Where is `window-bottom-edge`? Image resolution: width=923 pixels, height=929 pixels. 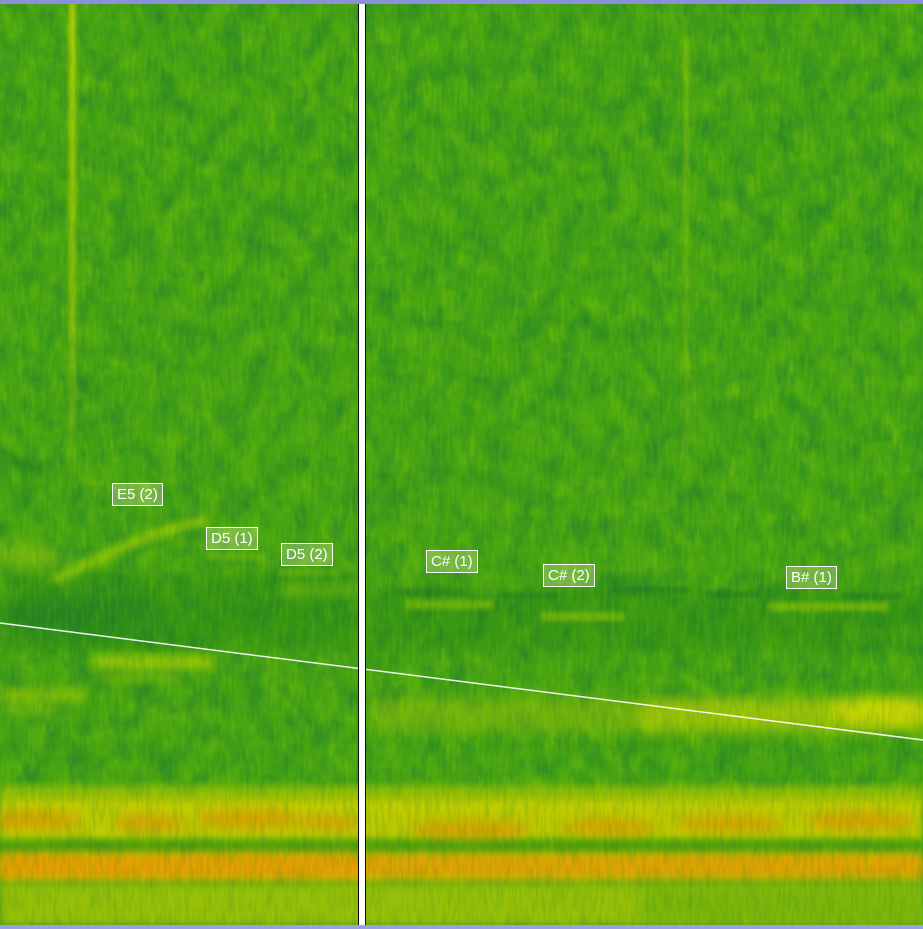 window-bottom-edge is located at coordinates (461, 927).